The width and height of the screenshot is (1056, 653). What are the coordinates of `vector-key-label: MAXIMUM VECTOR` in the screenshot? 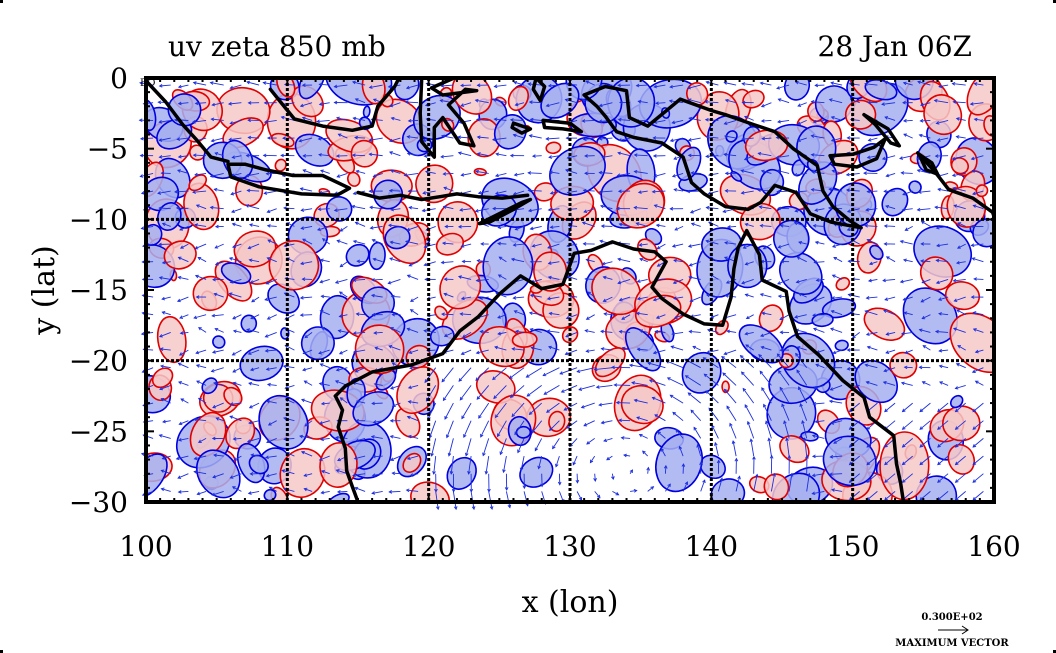 It's located at (952, 643).